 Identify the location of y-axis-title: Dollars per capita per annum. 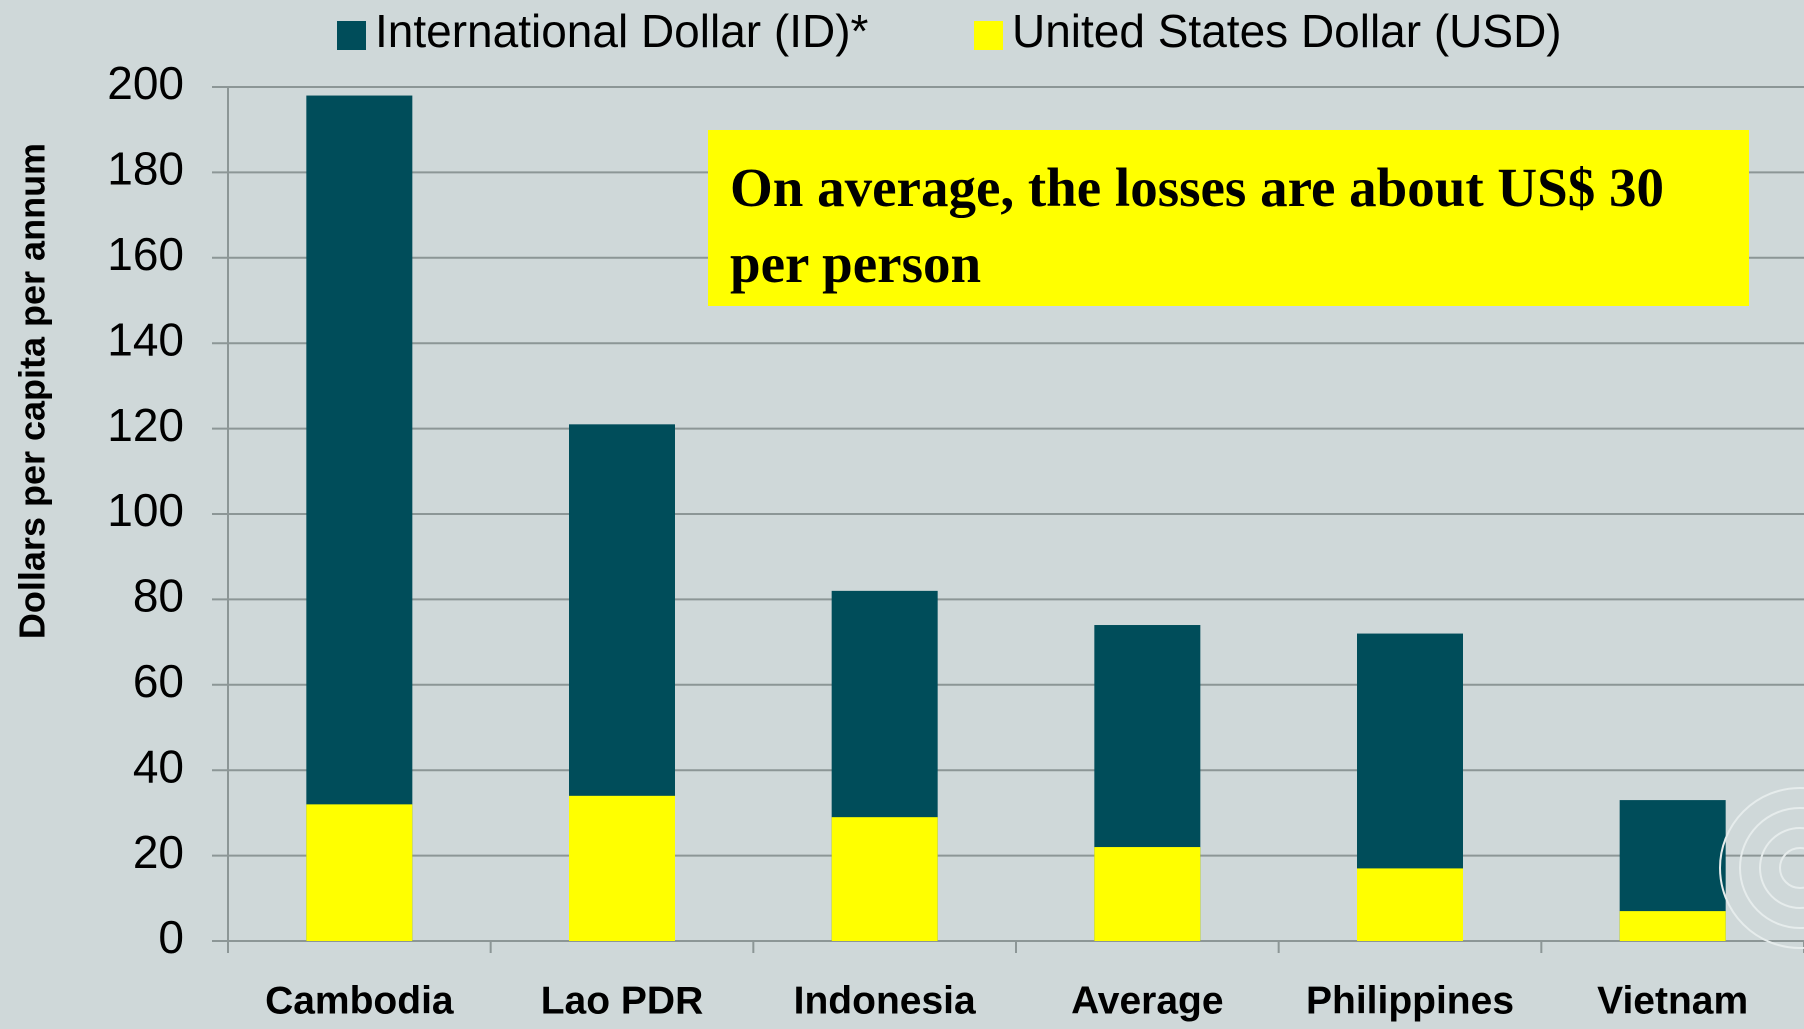
(32, 391).